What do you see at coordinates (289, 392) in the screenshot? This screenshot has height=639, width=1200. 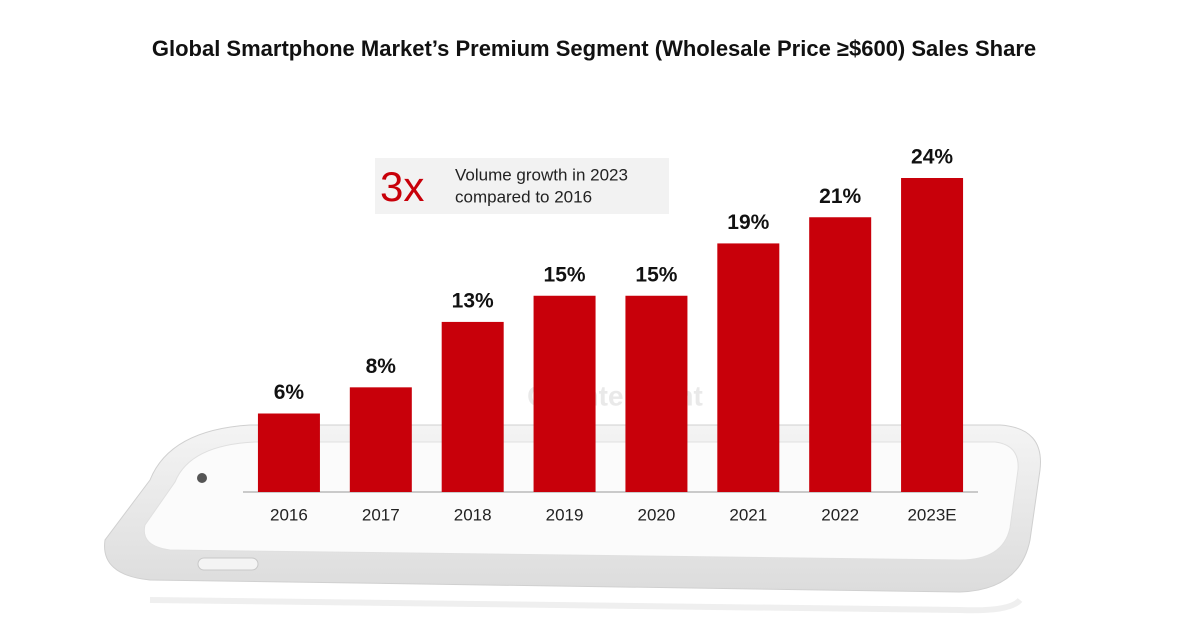 I see `value-label: 6%` at bounding box center [289, 392].